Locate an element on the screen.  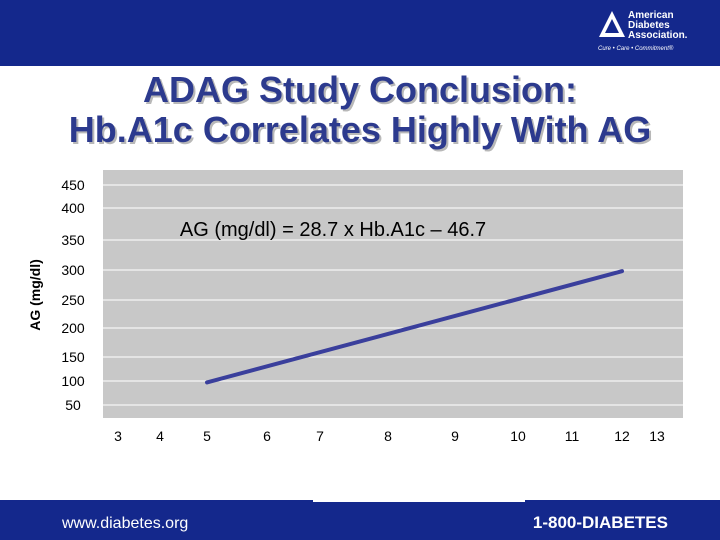
logo-text: American Diabetes Association. is located at coordinates (658, 25).